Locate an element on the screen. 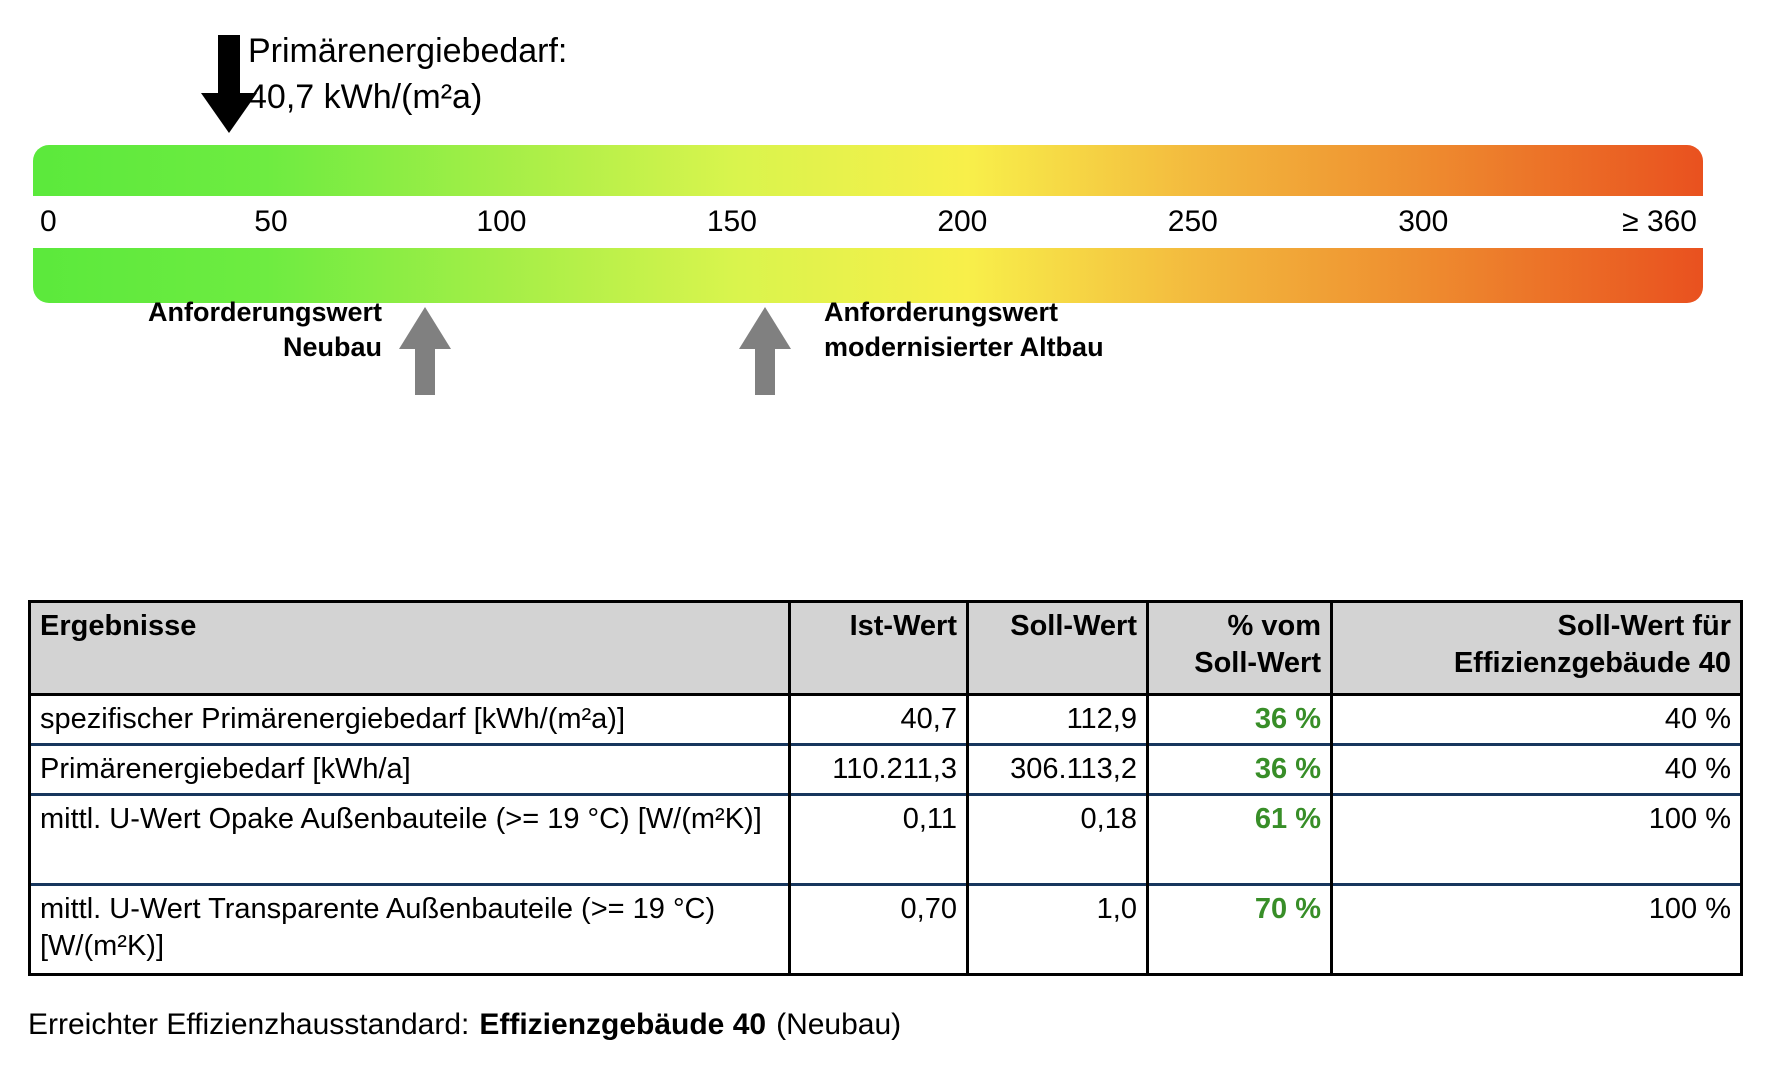 Image resolution: width=1770 pixels, height=1082 pixels. tick-100: 100 is located at coordinates (501, 221).